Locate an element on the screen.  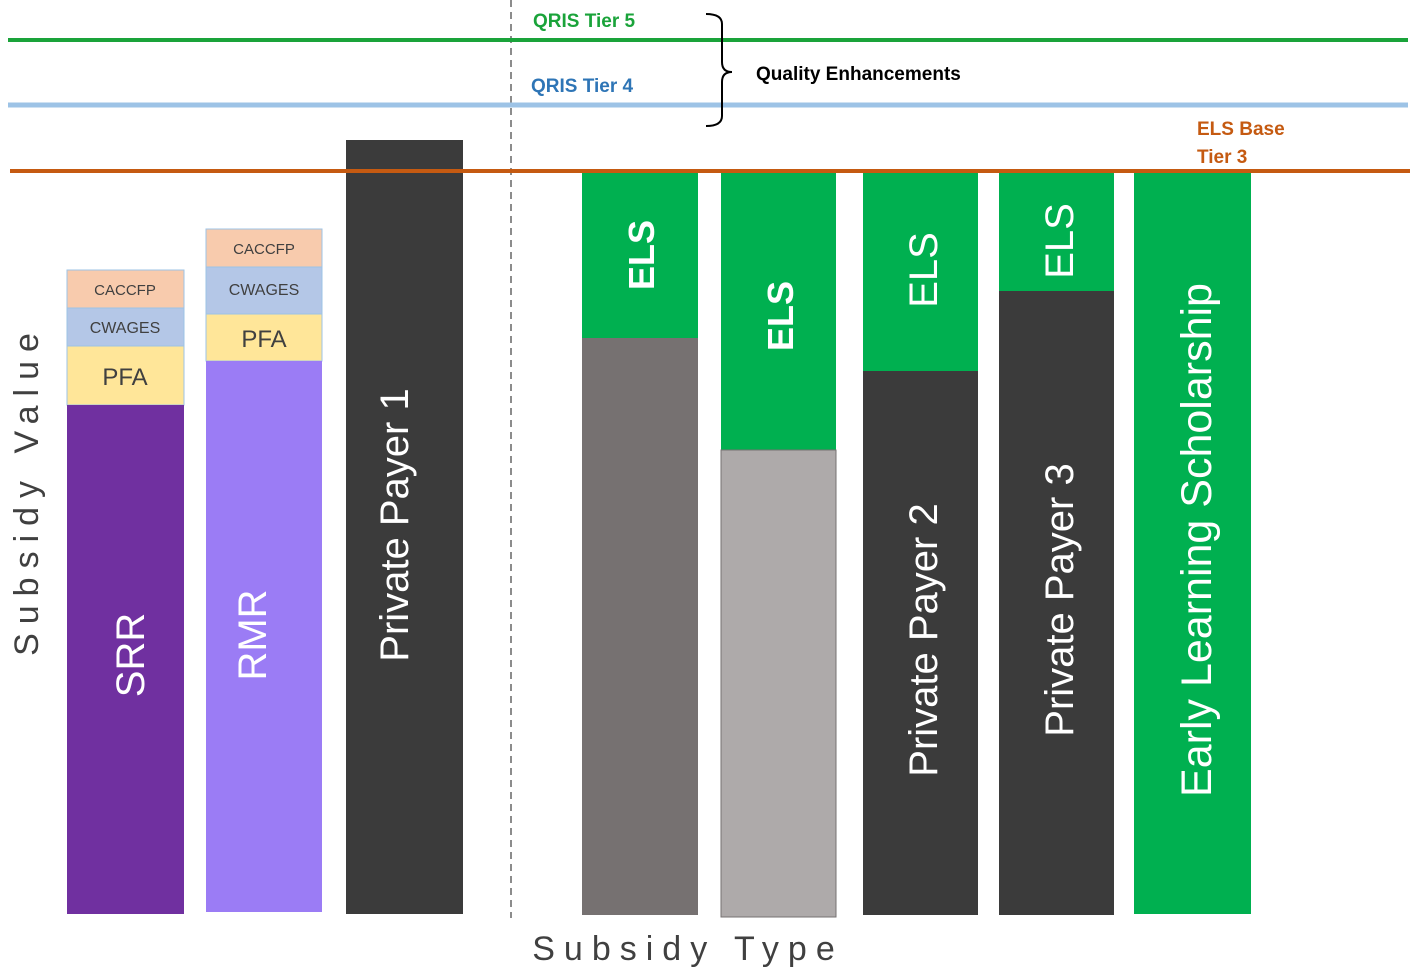
private-payer-1-label: Private Payer 1 is located at coordinates (395, 524).